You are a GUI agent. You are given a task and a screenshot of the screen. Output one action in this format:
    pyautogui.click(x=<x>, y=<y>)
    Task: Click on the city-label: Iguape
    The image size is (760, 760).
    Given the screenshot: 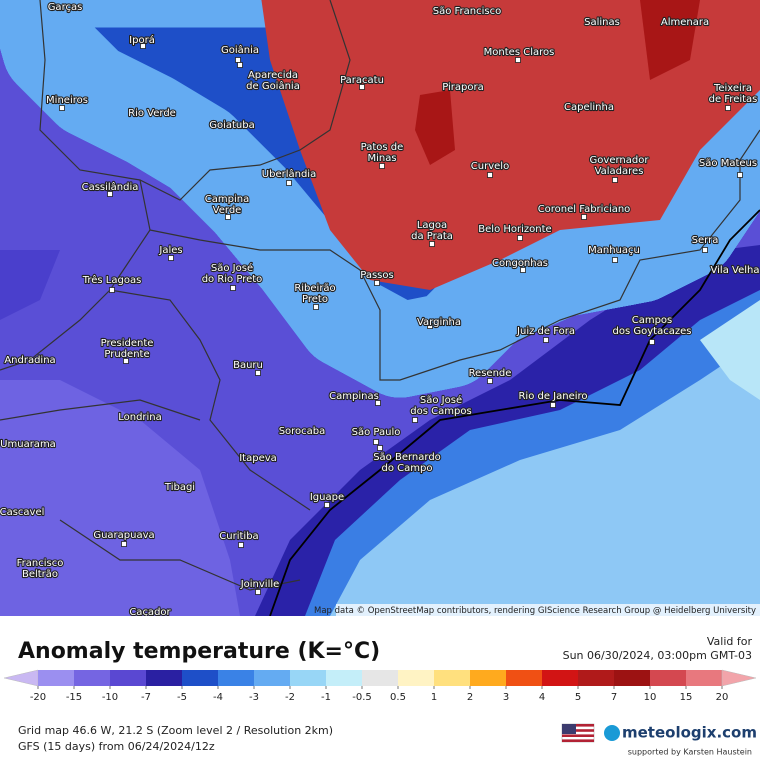 What is the action you would take?
    pyautogui.click(x=327, y=497)
    